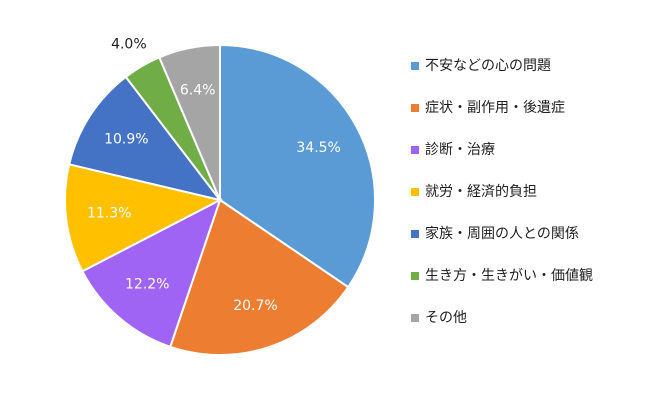 This screenshot has width=668, height=400. What do you see at coordinates (109, 214) in the screenshot?
I see `pie-value-label-4: 11.3%` at bounding box center [109, 214].